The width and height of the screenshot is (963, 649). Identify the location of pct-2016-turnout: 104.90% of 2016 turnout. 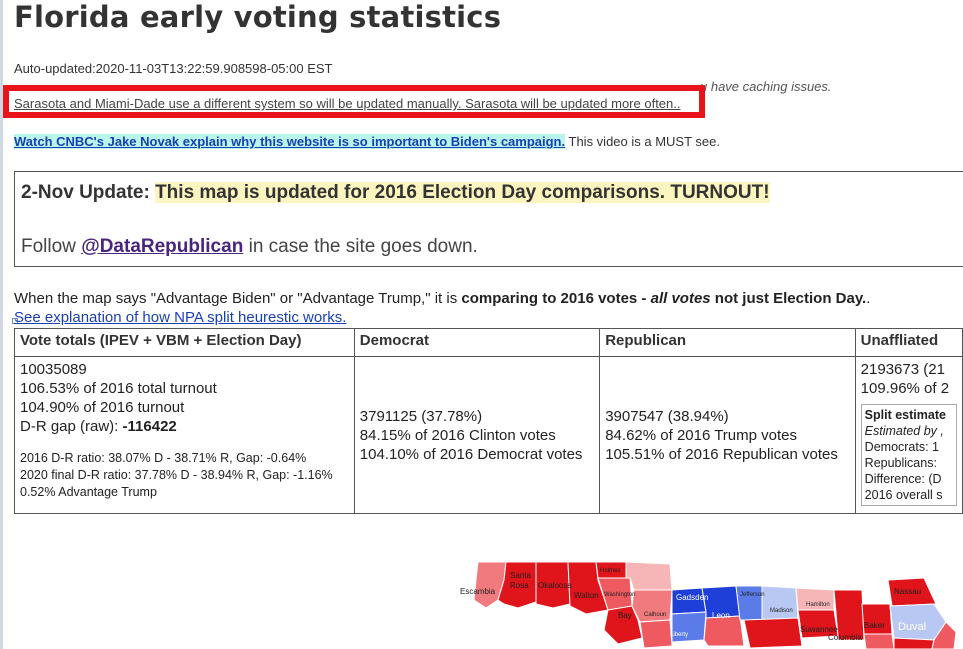
(102, 407).